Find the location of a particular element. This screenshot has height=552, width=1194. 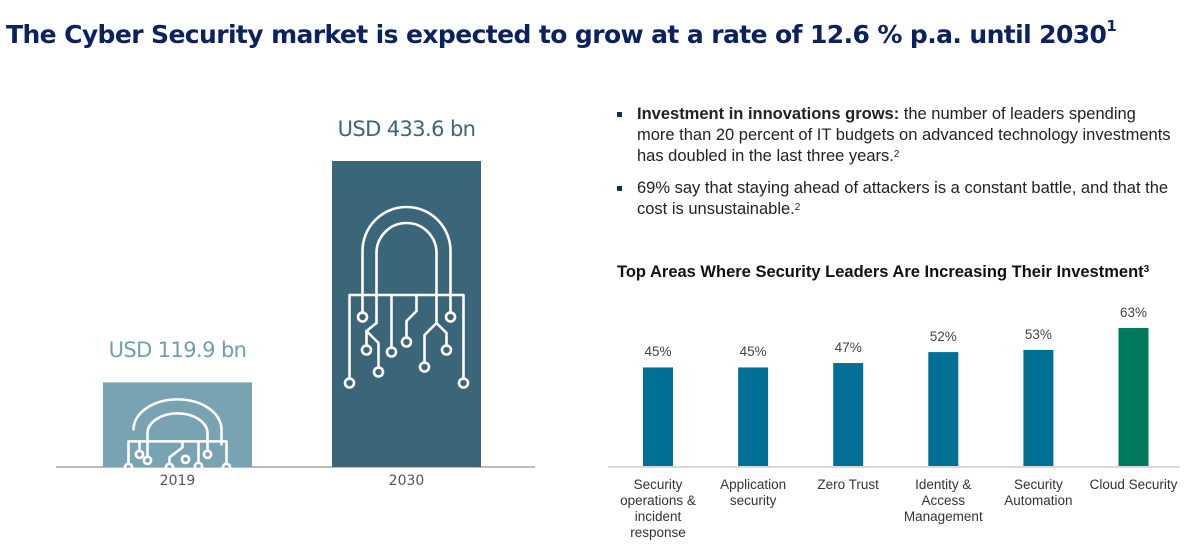

bar-2030 is located at coordinates (406, 314).